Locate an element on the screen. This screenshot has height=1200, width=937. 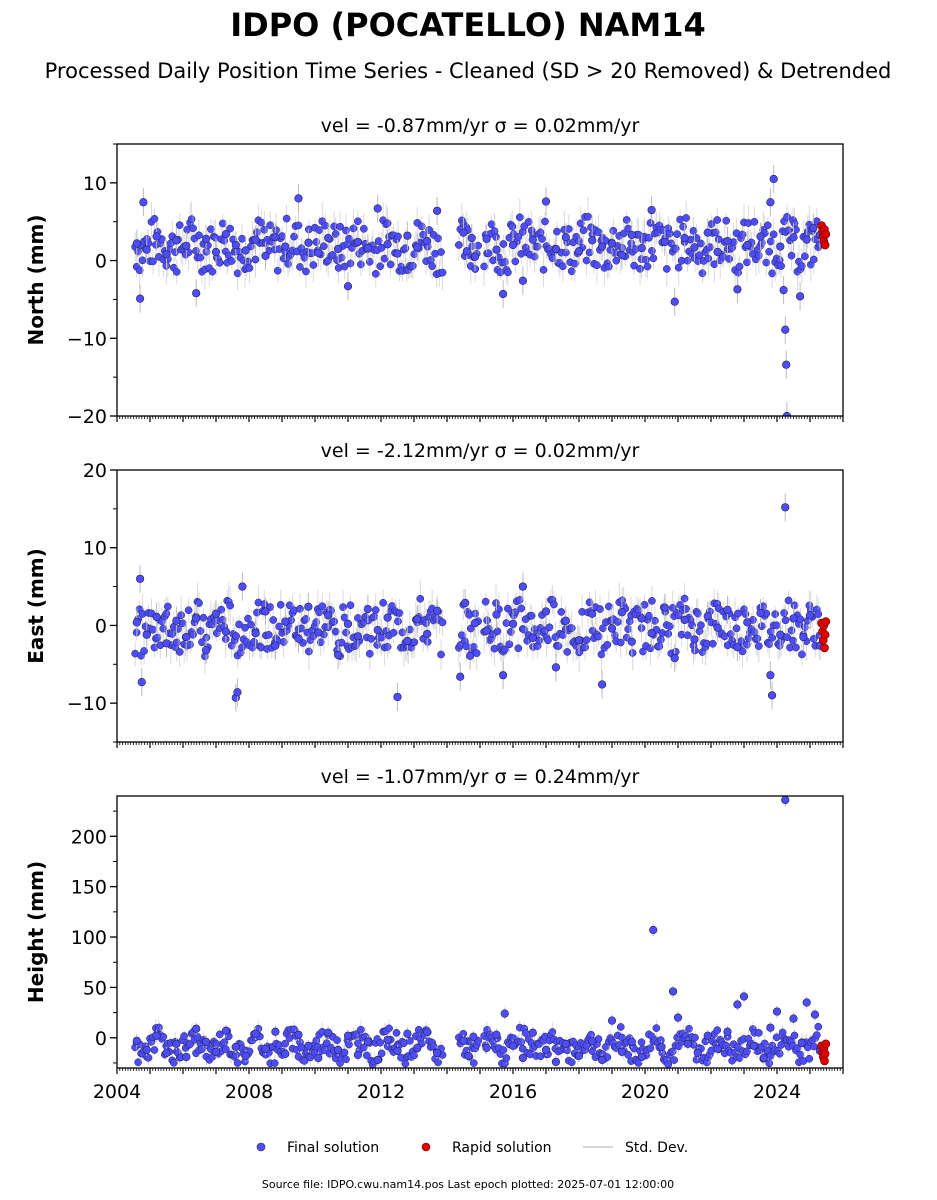
y-tick-label: 0 is located at coordinates (101, 1039).